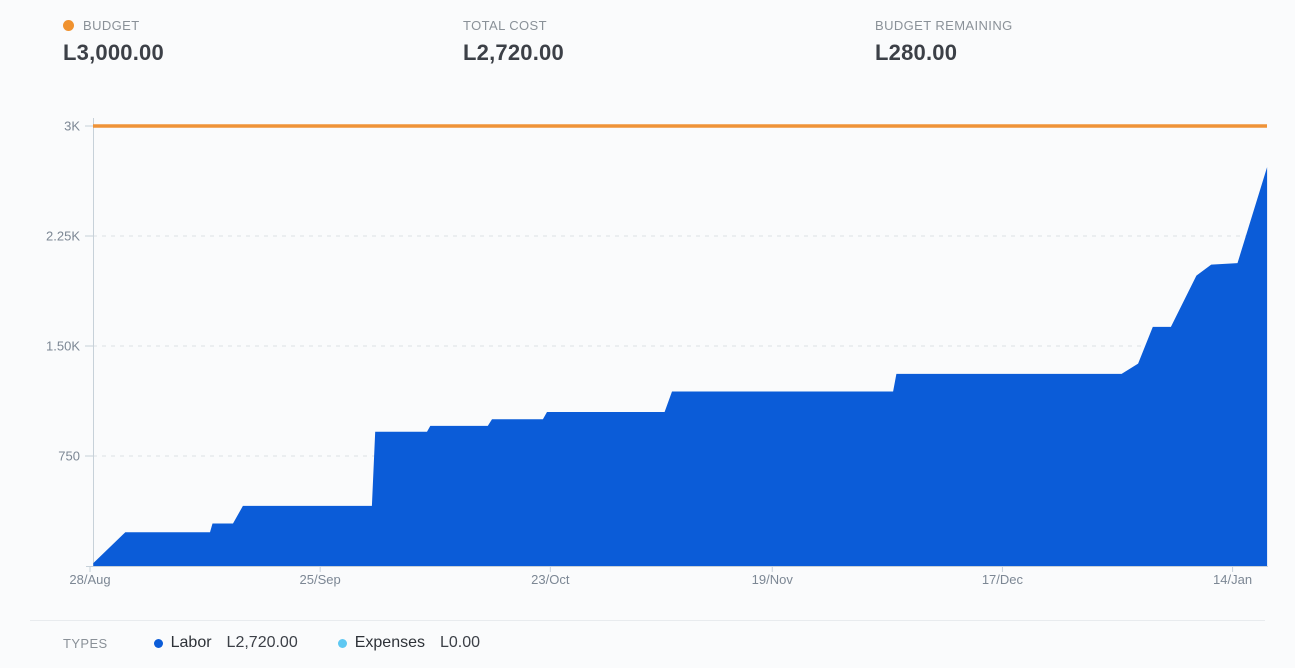  I want to click on labor-dot-icon, so click(158, 643).